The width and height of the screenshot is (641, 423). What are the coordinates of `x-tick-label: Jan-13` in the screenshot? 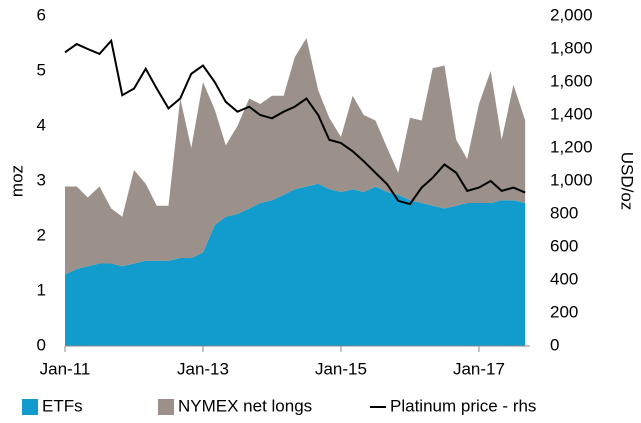 It's located at (203, 368).